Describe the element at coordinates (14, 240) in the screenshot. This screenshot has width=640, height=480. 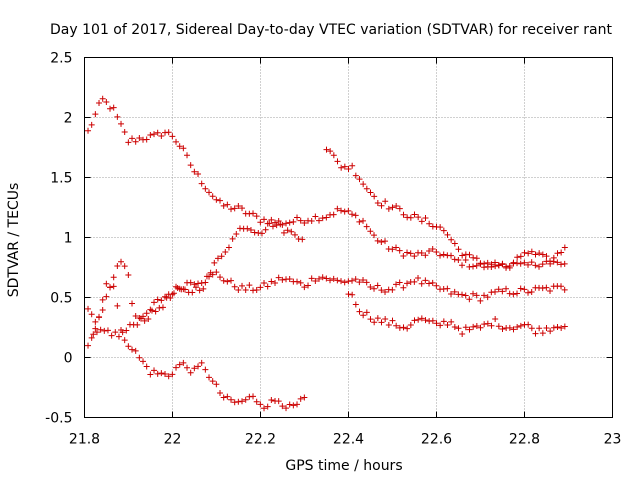
I see `y-axis-label: SDTVAR / TECUs` at that location.